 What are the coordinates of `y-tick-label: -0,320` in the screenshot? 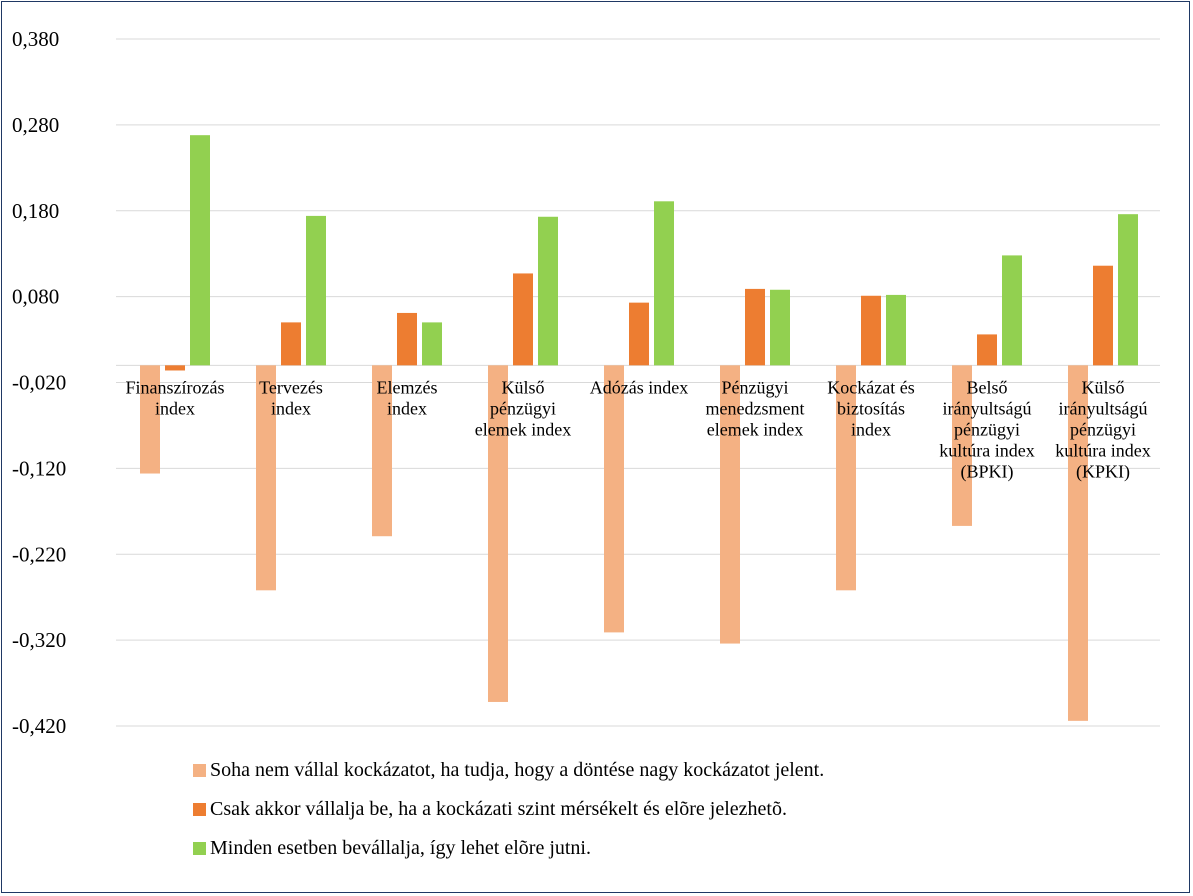 It's located at (39, 640).